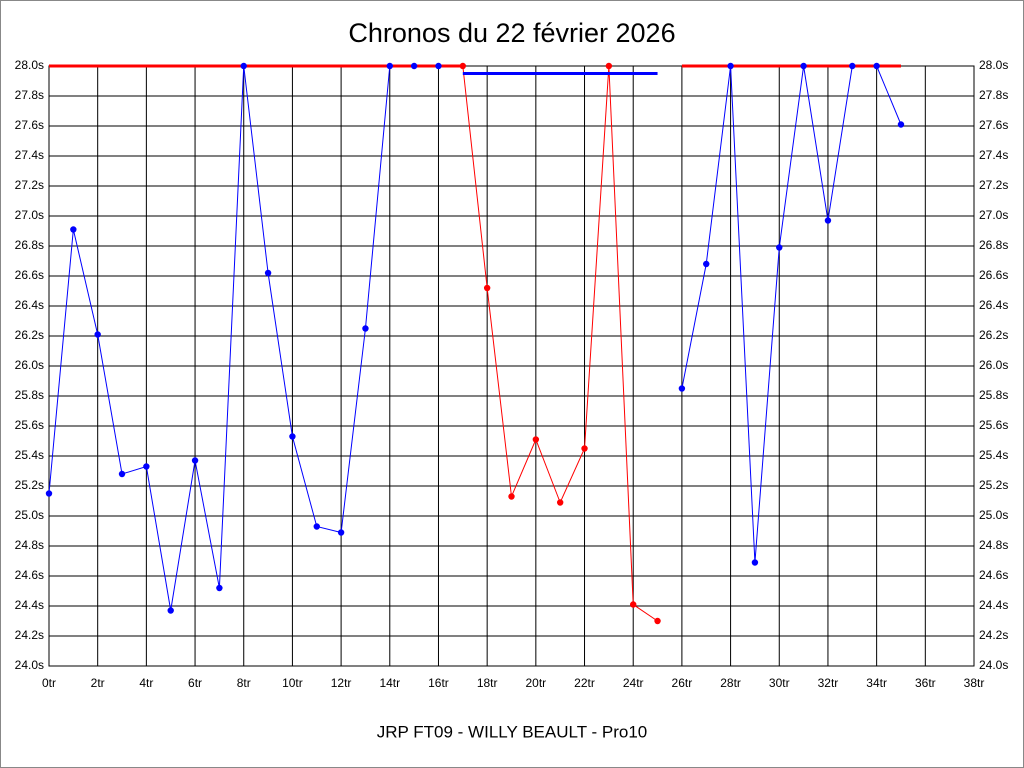  I want to click on x-tick-label: 0tr, so click(49, 683).